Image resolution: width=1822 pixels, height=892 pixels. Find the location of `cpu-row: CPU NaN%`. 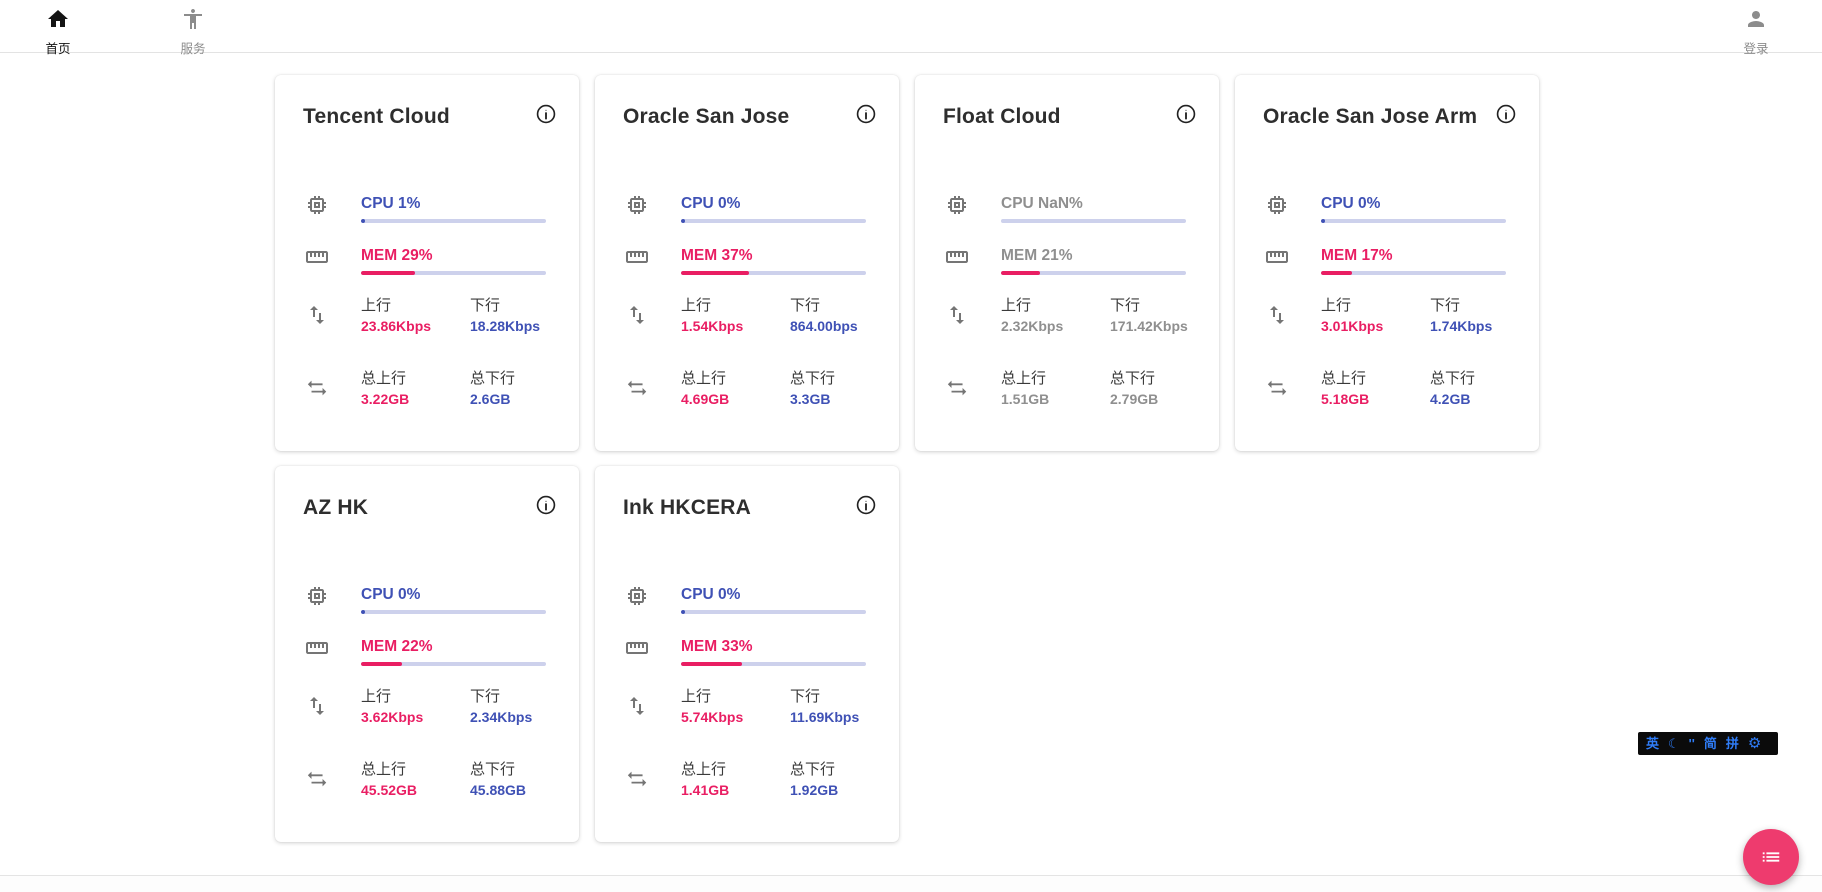

cpu-row: CPU NaN% is located at coordinates (1065, 208).